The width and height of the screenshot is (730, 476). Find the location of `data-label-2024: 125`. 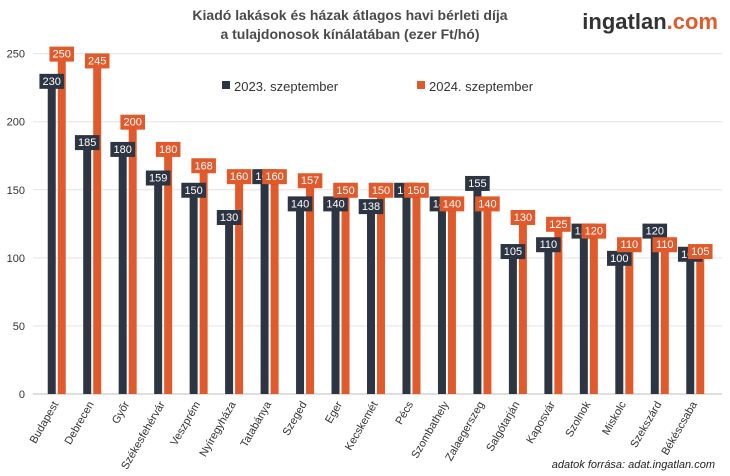

data-label-2024: 125 is located at coordinates (558, 225).